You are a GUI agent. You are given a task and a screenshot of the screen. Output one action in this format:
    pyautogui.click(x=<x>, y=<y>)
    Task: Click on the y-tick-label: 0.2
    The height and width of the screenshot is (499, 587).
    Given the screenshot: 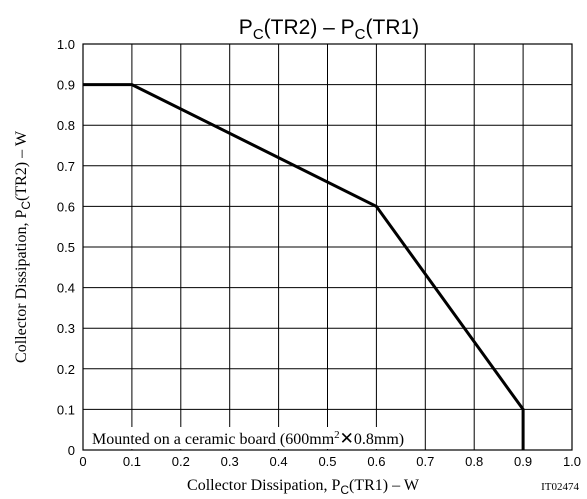 What is the action you would take?
    pyautogui.click(x=66, y=369)
    